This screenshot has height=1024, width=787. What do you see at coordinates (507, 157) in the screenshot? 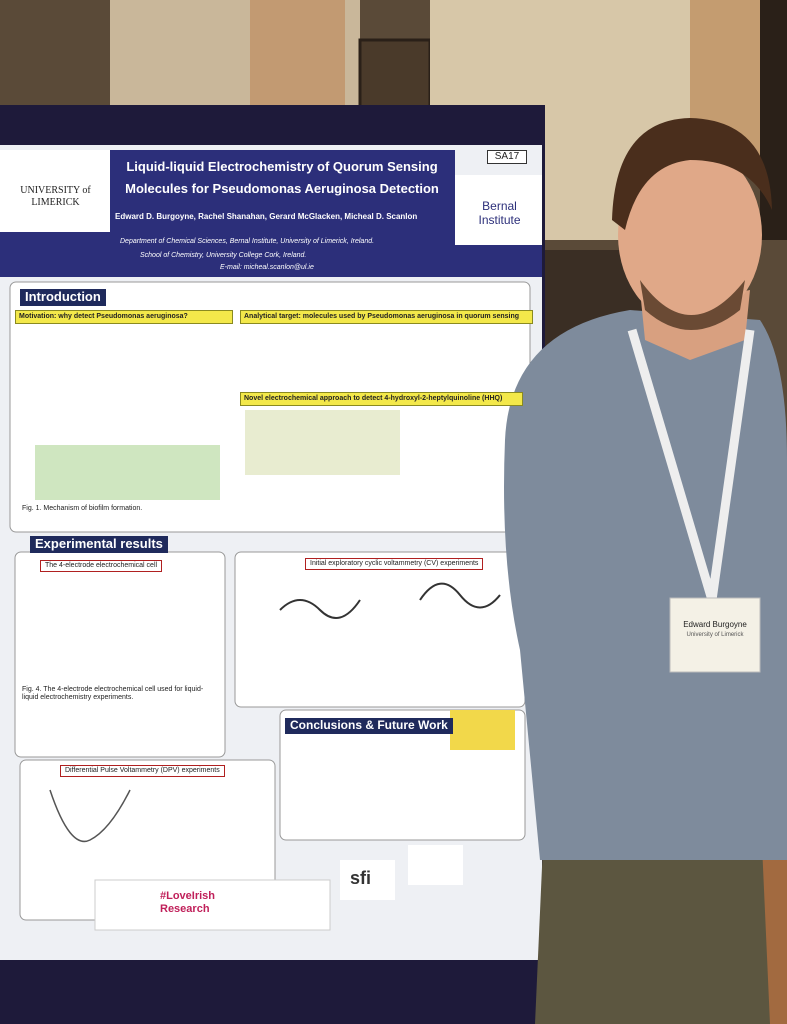
I see `board-number: SA17` at bounding box center [507, 157].